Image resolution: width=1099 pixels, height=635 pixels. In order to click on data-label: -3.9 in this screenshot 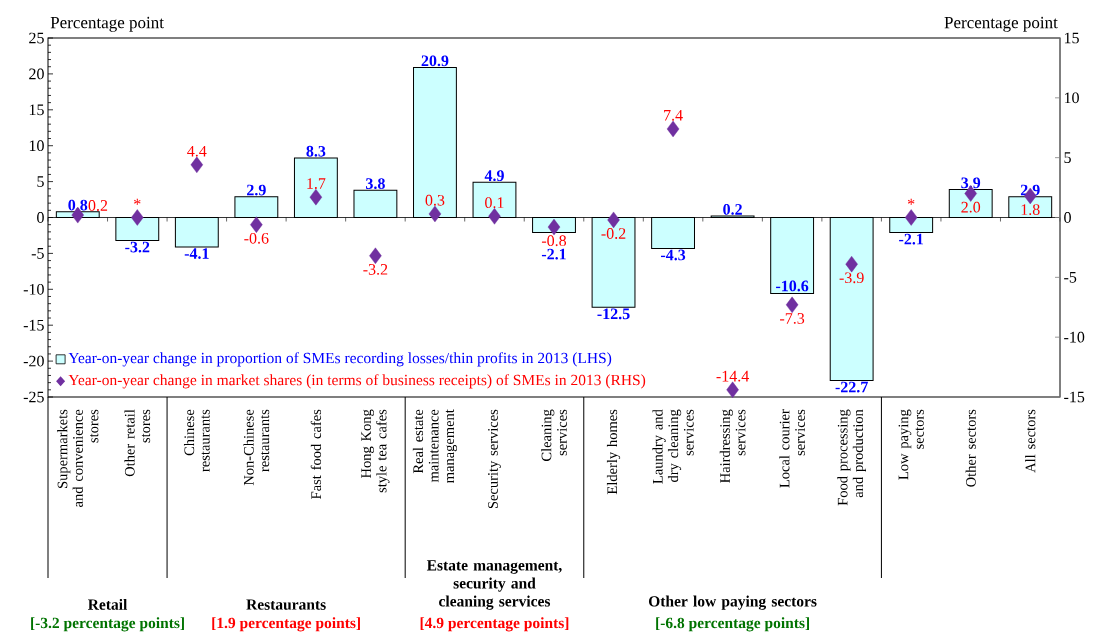, I will do `click(851, 278)`.